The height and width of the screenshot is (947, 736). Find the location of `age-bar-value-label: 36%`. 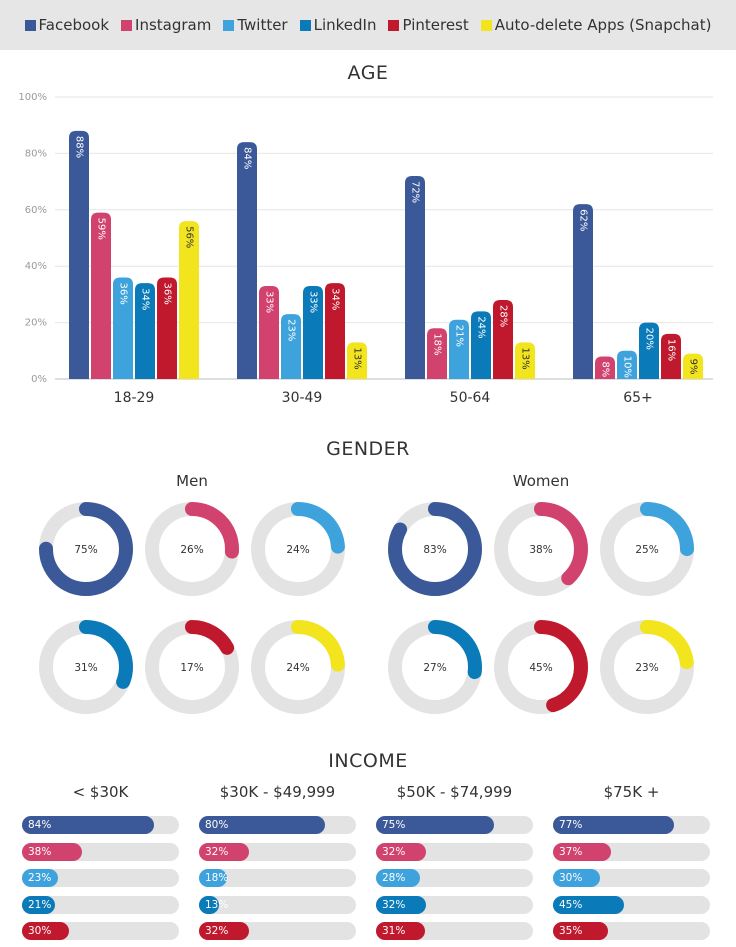

age-bar-value-label: 36% is located at coordinates (167, 293).